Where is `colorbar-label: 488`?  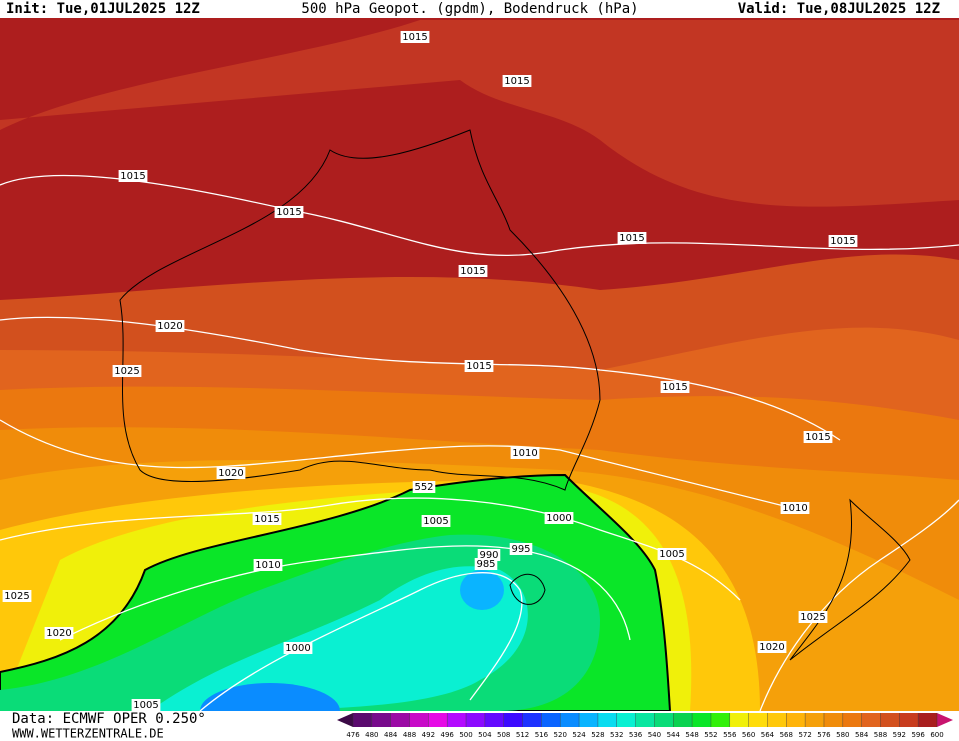 colorbar-label: 488 is located at coordinates (409, 735).